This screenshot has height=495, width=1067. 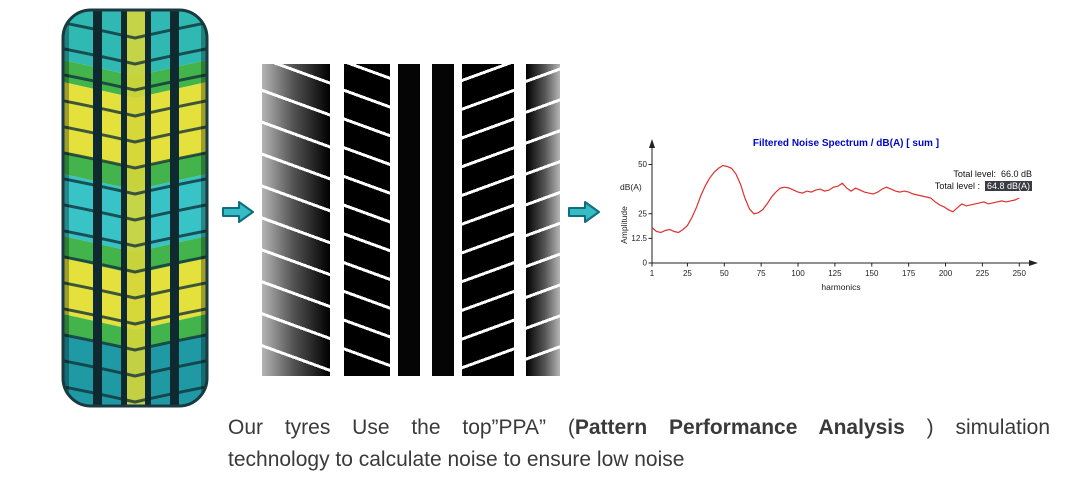 What do you see at coordinates (835, 199) in the screenshot?
I see `noise-spectrum-line` at bounding box center [835, 199].